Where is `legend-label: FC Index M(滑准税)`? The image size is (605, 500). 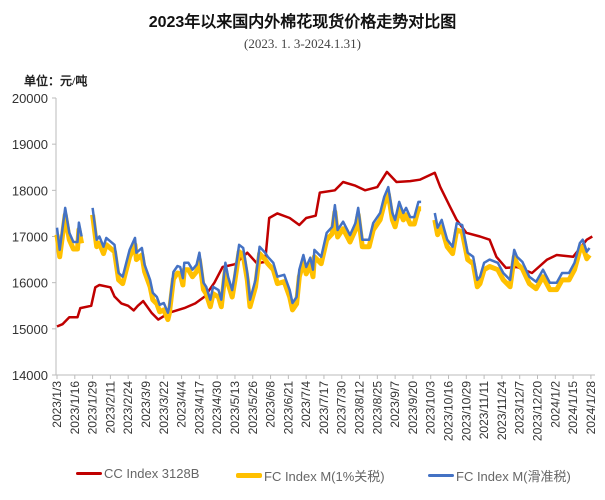 legend-label: FC Index M(滑准税) is located at coordinates (513, 476).